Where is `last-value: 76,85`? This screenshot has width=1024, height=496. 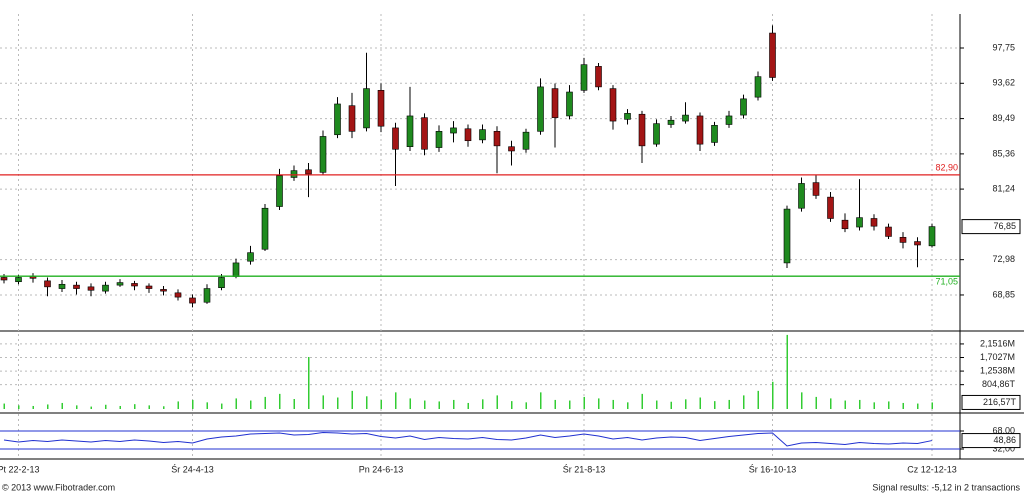
last-value: 76,85 is located at coordinates (1004, 226).